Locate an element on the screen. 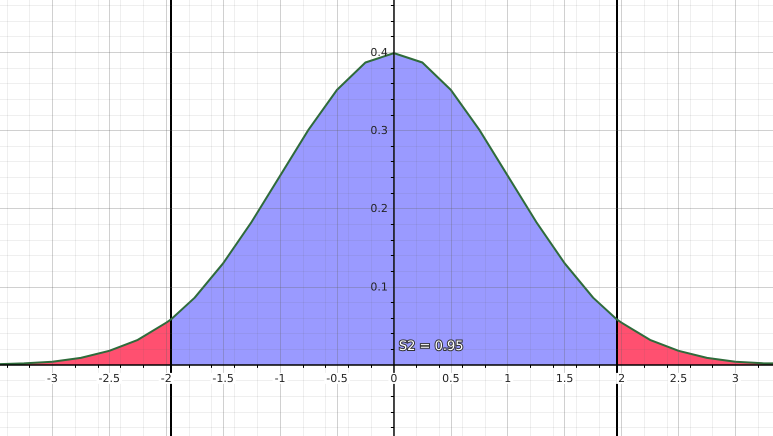 The width and height of the screenshot is (773, 436). x-tick-label: -0.5 is located at coordinates (337, 378).